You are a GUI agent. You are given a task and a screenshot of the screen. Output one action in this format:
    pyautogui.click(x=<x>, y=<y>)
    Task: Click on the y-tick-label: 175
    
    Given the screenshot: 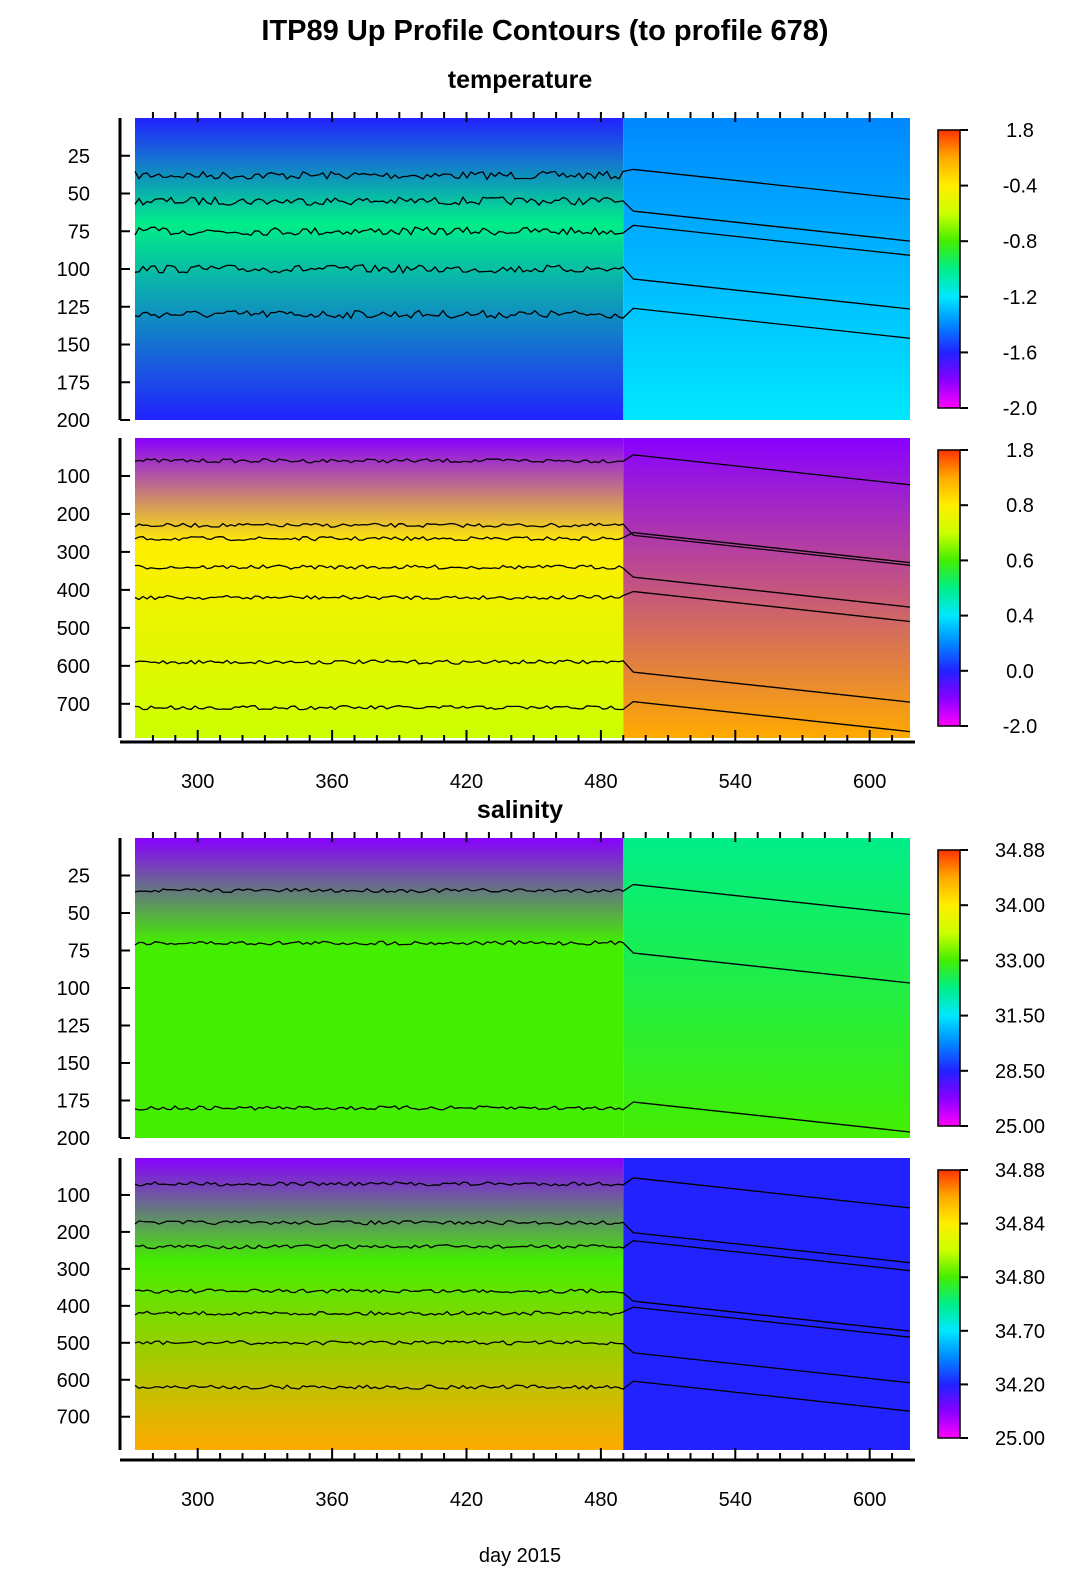 What is the action you would take?
    pyautogui.click(x=73, y=1102)
    